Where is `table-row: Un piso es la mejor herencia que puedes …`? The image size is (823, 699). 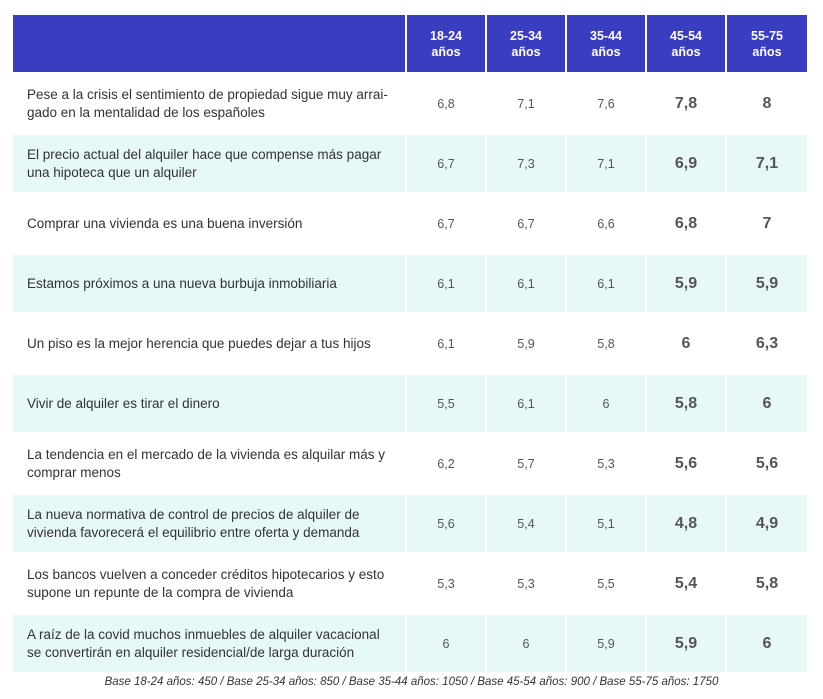 table-row: Un piso es la mejor herencia que puedes … is located at coordinates (410, 342).